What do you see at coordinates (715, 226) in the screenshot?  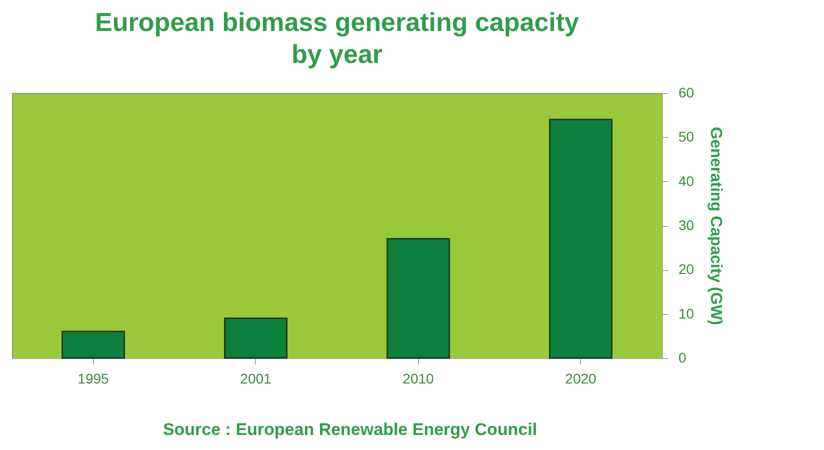 I see `y-axis-title: Generating Capacity (GW)` at bounding box center [715, 226].